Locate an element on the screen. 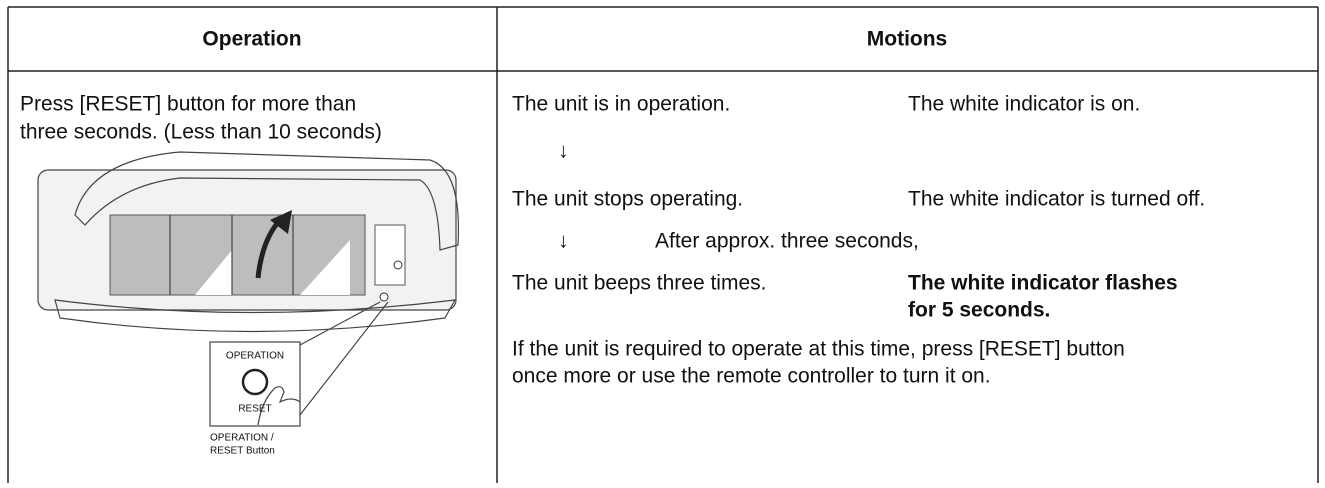 The height and width of the screenshot is (488, 1325). arrow-note: After approx. three seconds, is located at coordinates (787, 241).